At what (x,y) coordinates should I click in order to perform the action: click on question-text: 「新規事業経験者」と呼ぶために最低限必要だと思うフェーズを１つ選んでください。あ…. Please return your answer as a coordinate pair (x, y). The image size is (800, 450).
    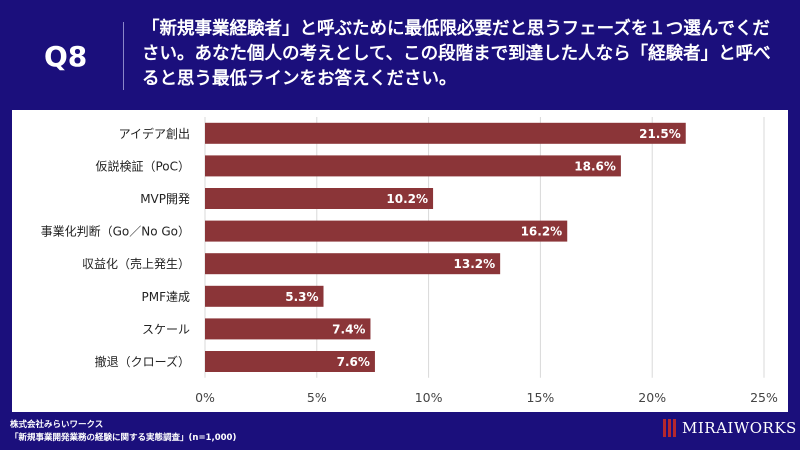
    Looking at the image, I should click on (456, 54).